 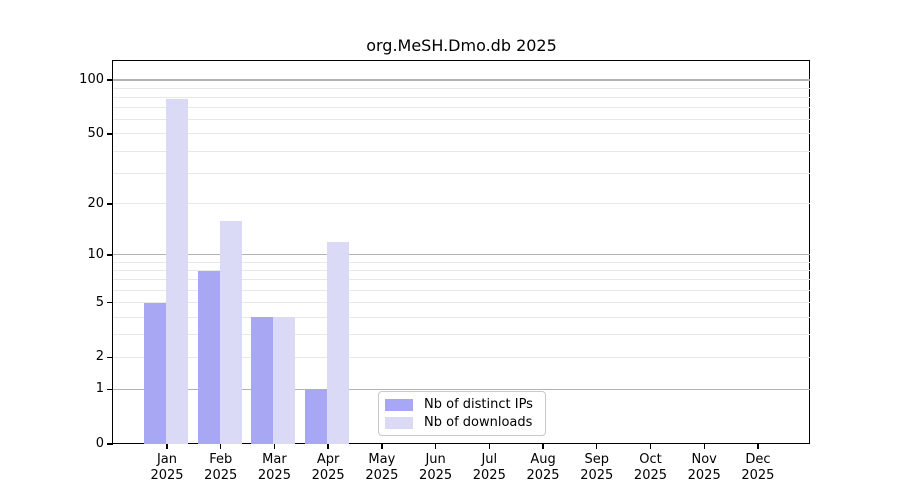 I want to click on y-tick-label: 50, so click(x=95, y=133).